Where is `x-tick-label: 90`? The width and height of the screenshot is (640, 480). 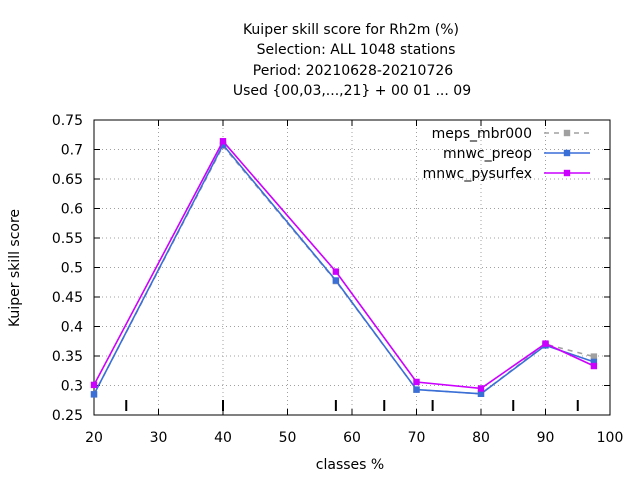
x-tick-label: 90 is located at coordinates (546, 438).